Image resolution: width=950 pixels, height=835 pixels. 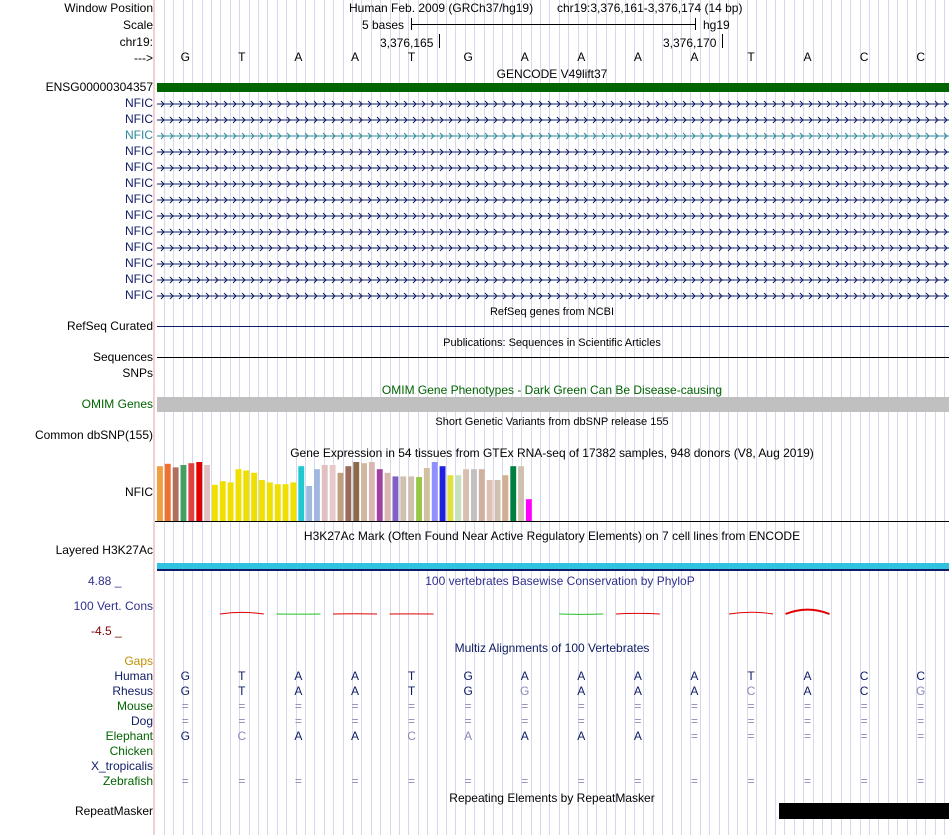 I want to click on species-label: Mouse, so click(x=134, y=706).